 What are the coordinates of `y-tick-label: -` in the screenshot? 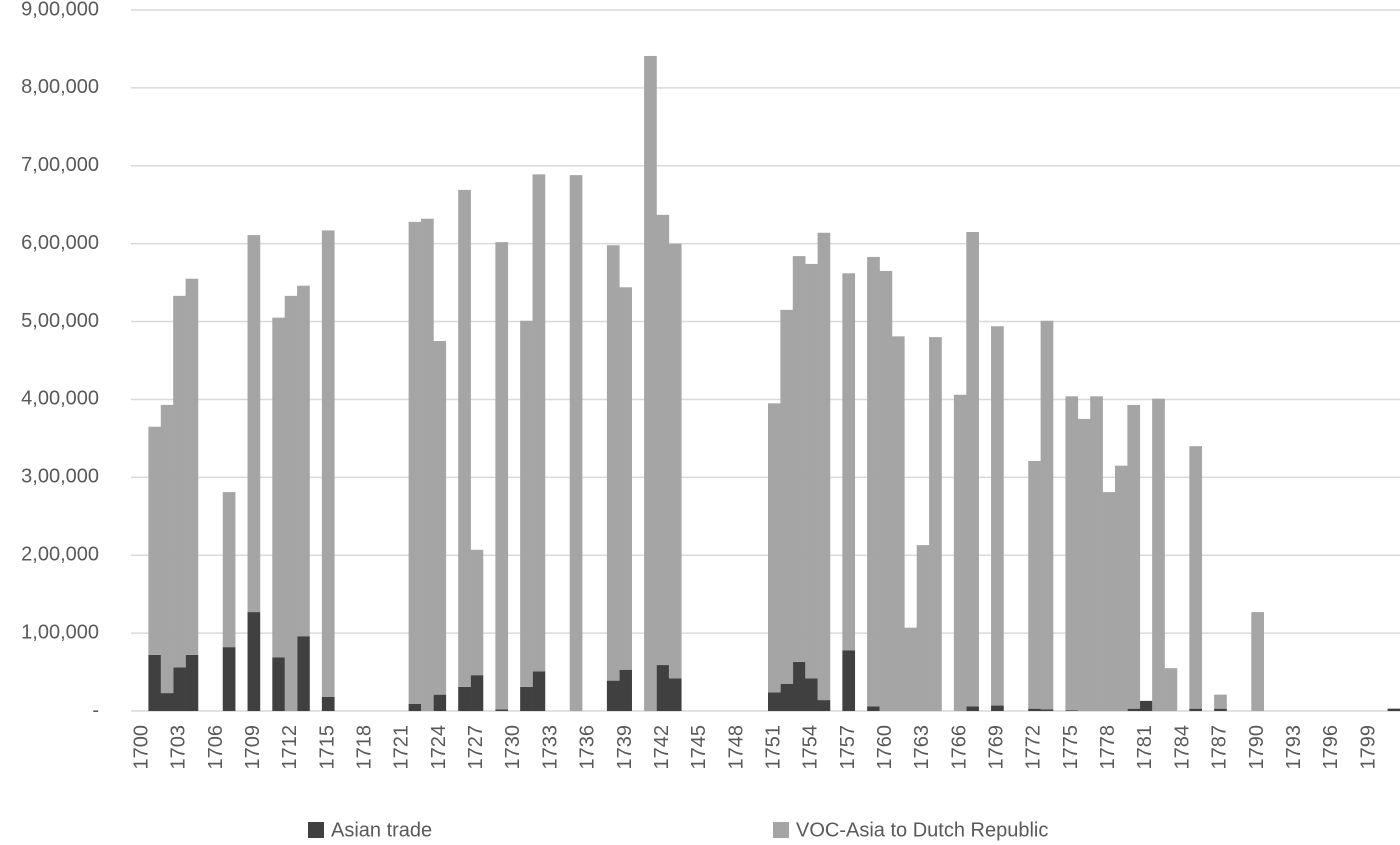 It's located at (95, 710).